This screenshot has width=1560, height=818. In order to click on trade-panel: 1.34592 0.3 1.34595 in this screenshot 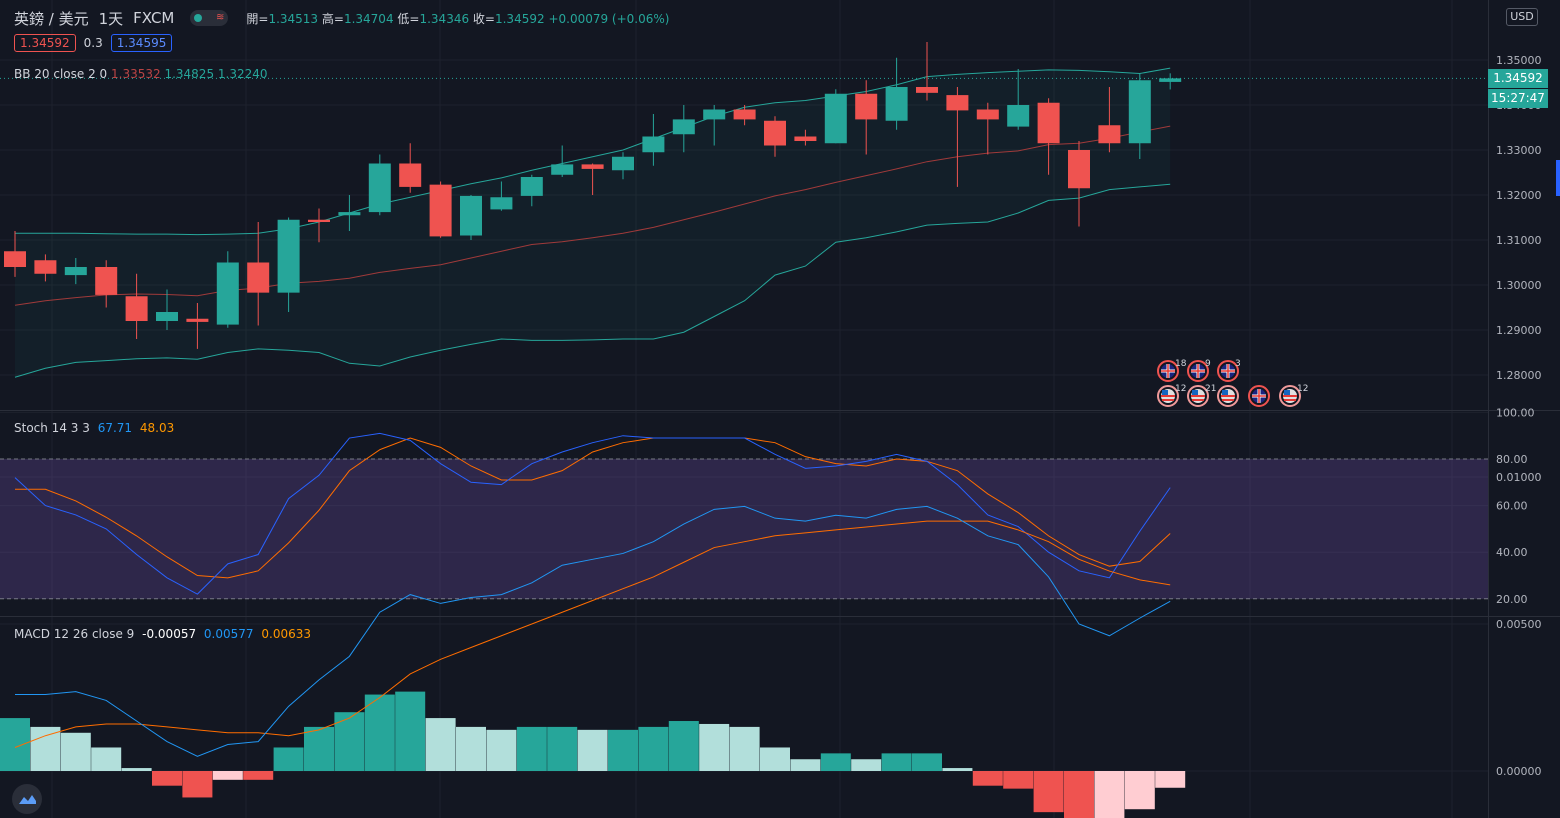, I will do `click(93, 43)`.